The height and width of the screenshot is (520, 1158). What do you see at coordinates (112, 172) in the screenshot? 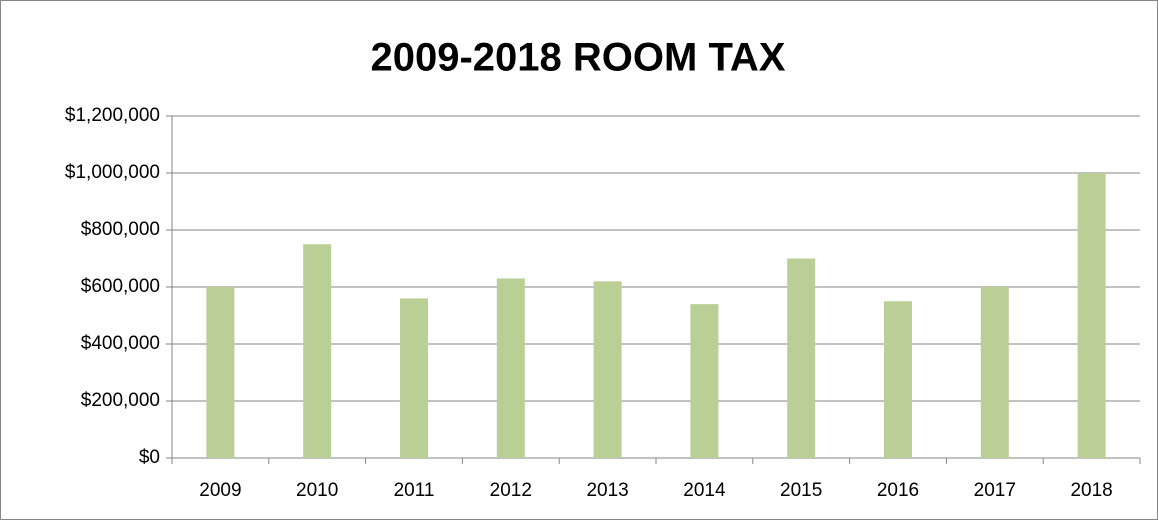
I see `y-tick-label: $1,000,000` at bounding box center [112, 172].